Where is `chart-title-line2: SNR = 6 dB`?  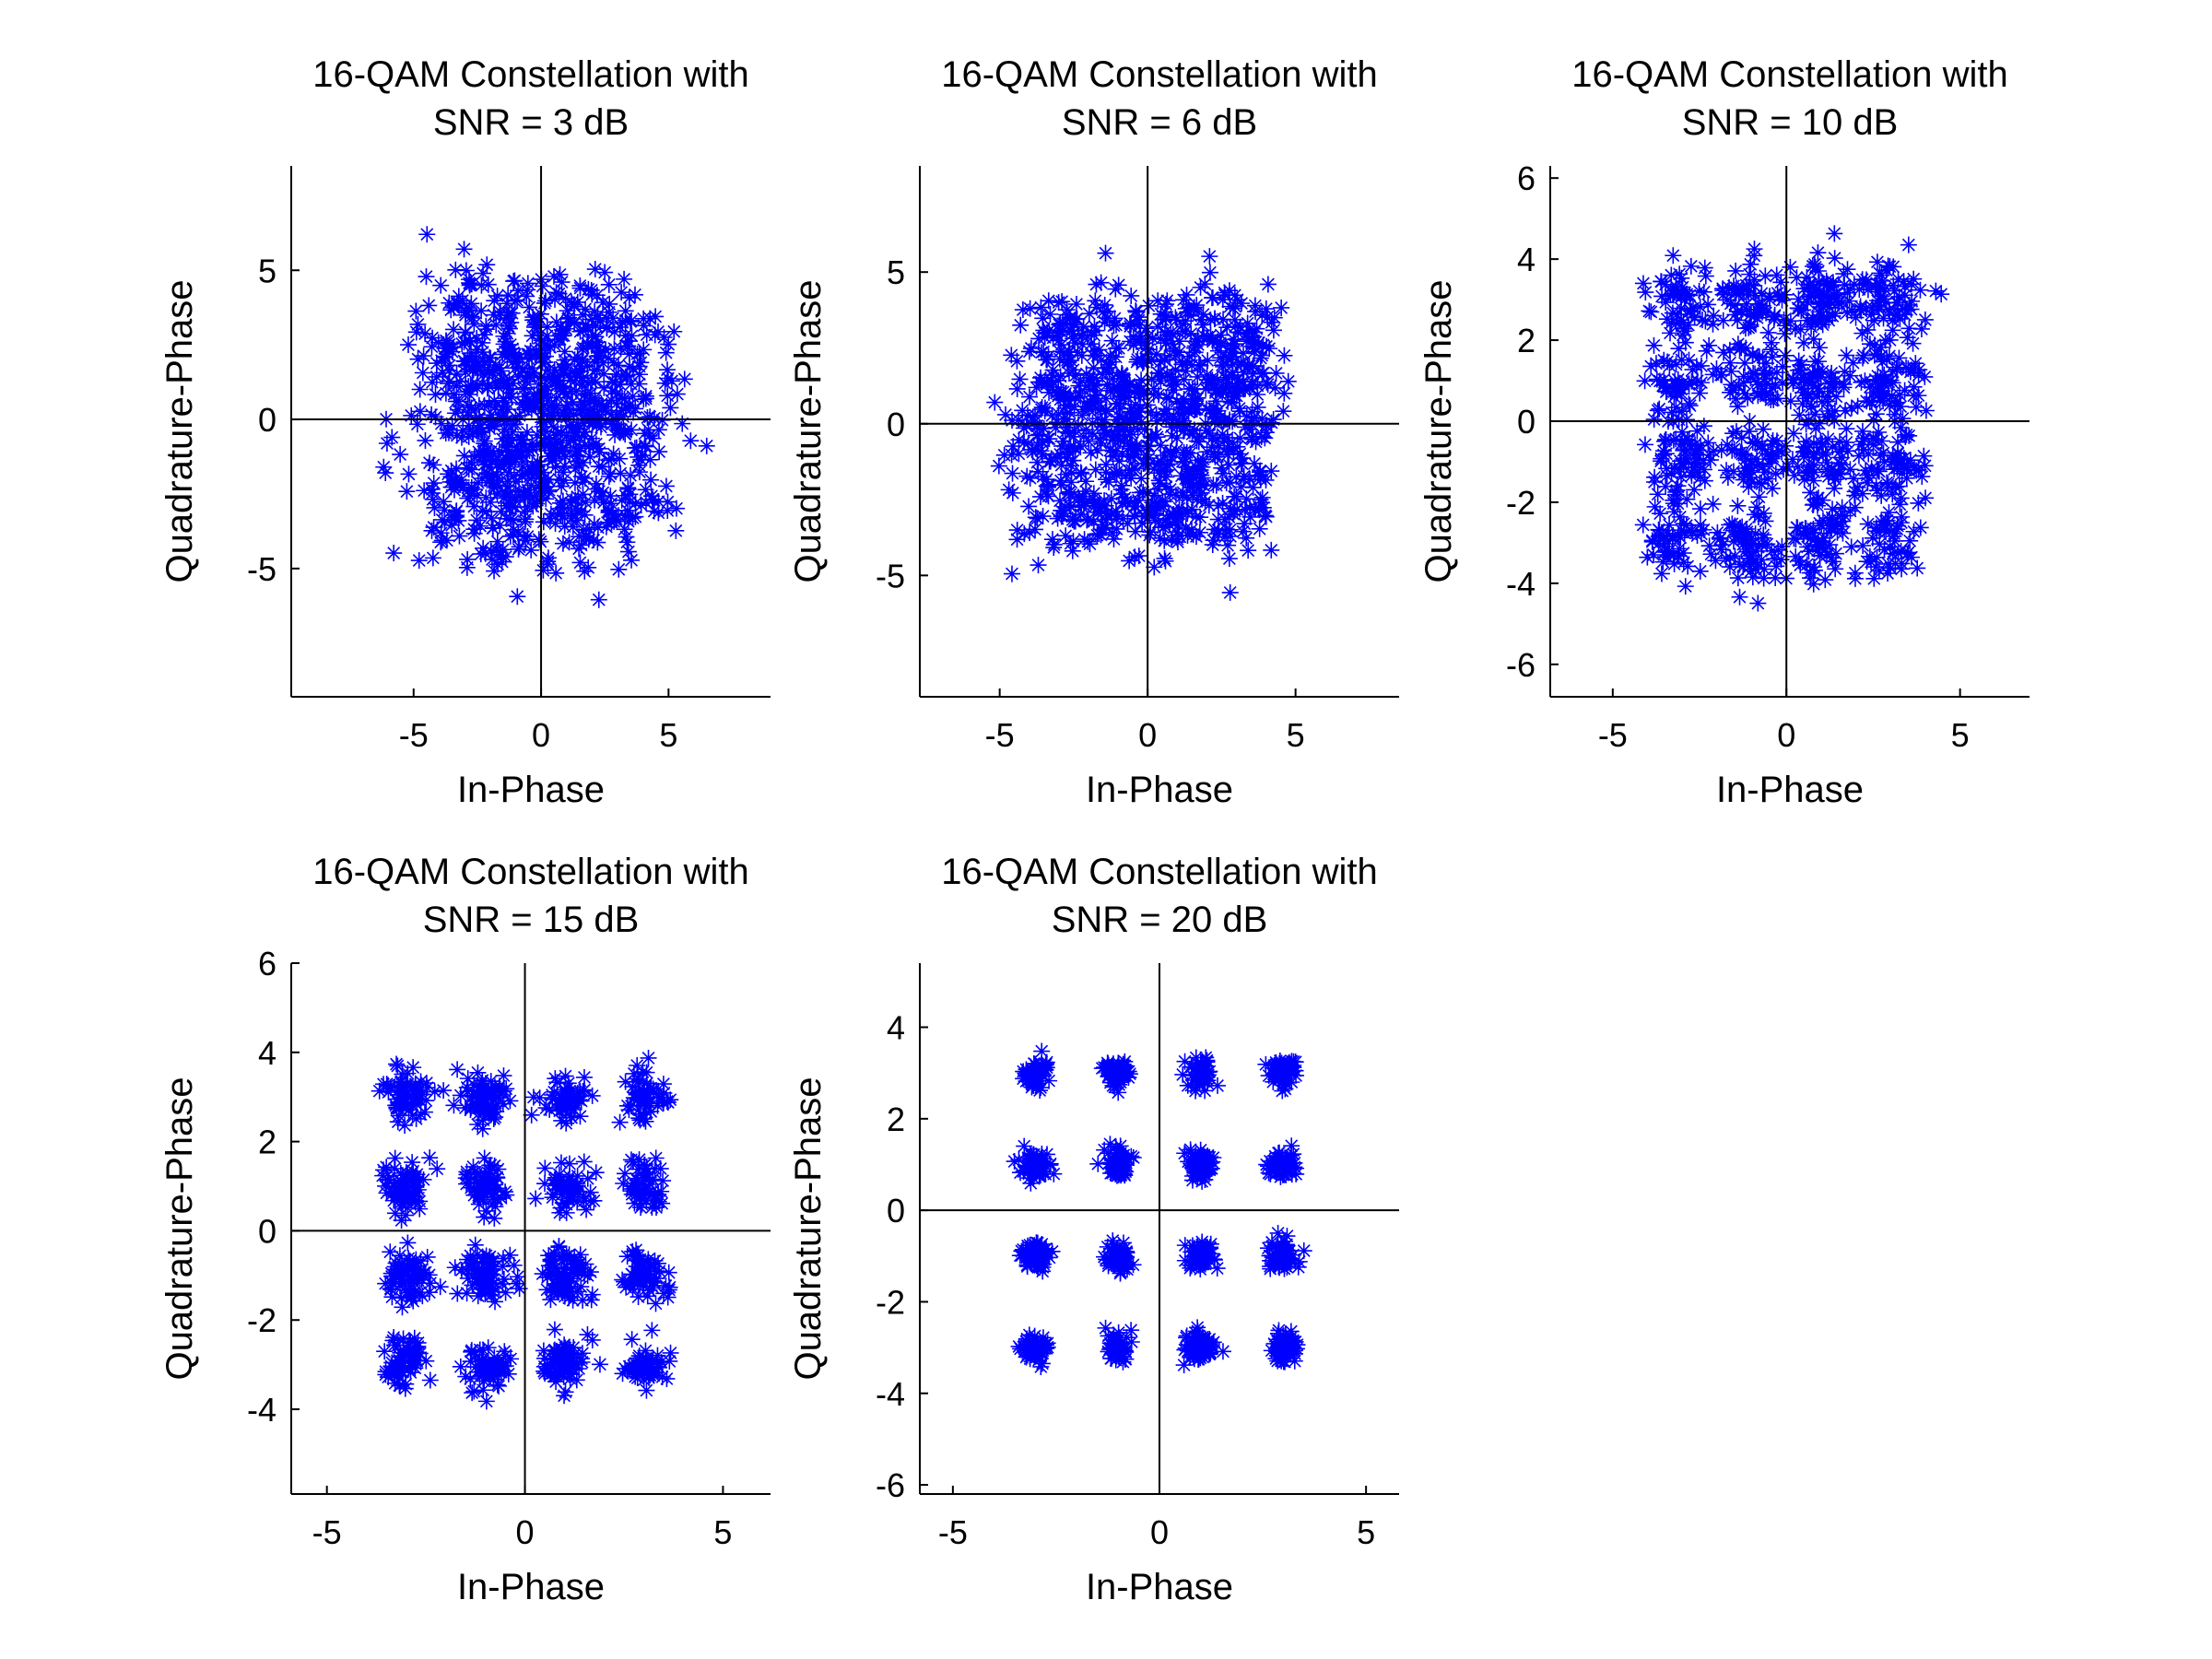 chart-title-line2: SNR = 6 dB is located at coordinates (1159, 122).